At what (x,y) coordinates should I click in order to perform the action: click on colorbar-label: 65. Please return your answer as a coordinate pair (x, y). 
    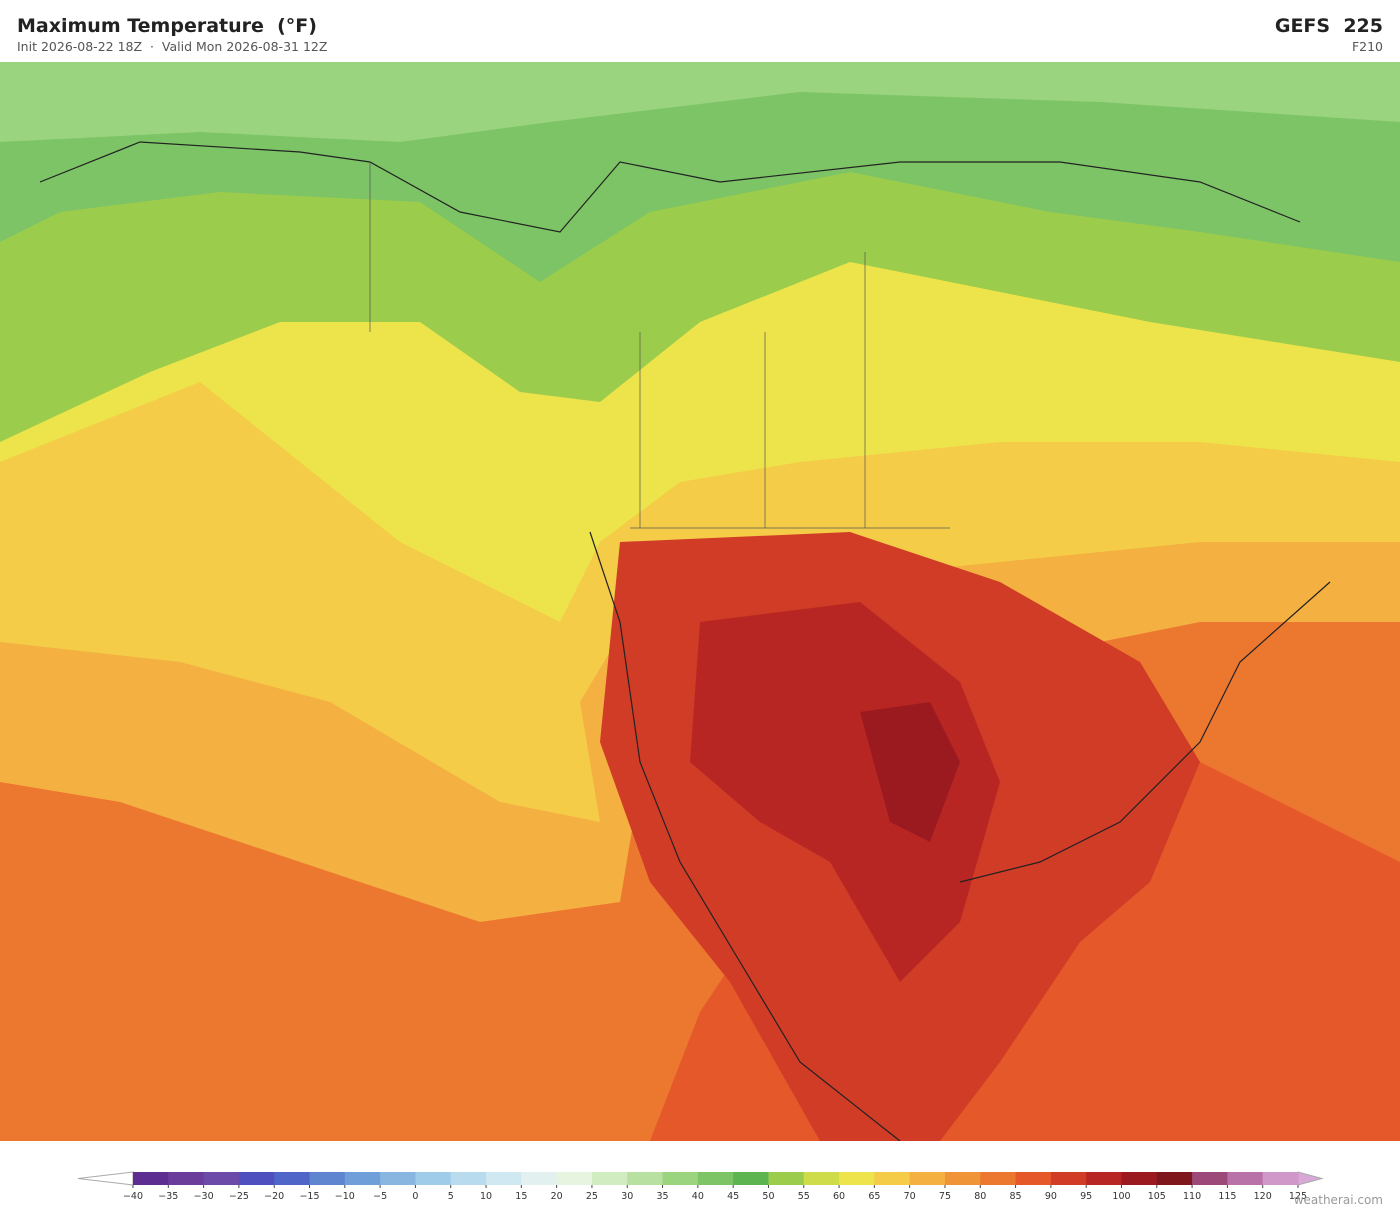
    Looking at the image, I should click on (874, 1196).